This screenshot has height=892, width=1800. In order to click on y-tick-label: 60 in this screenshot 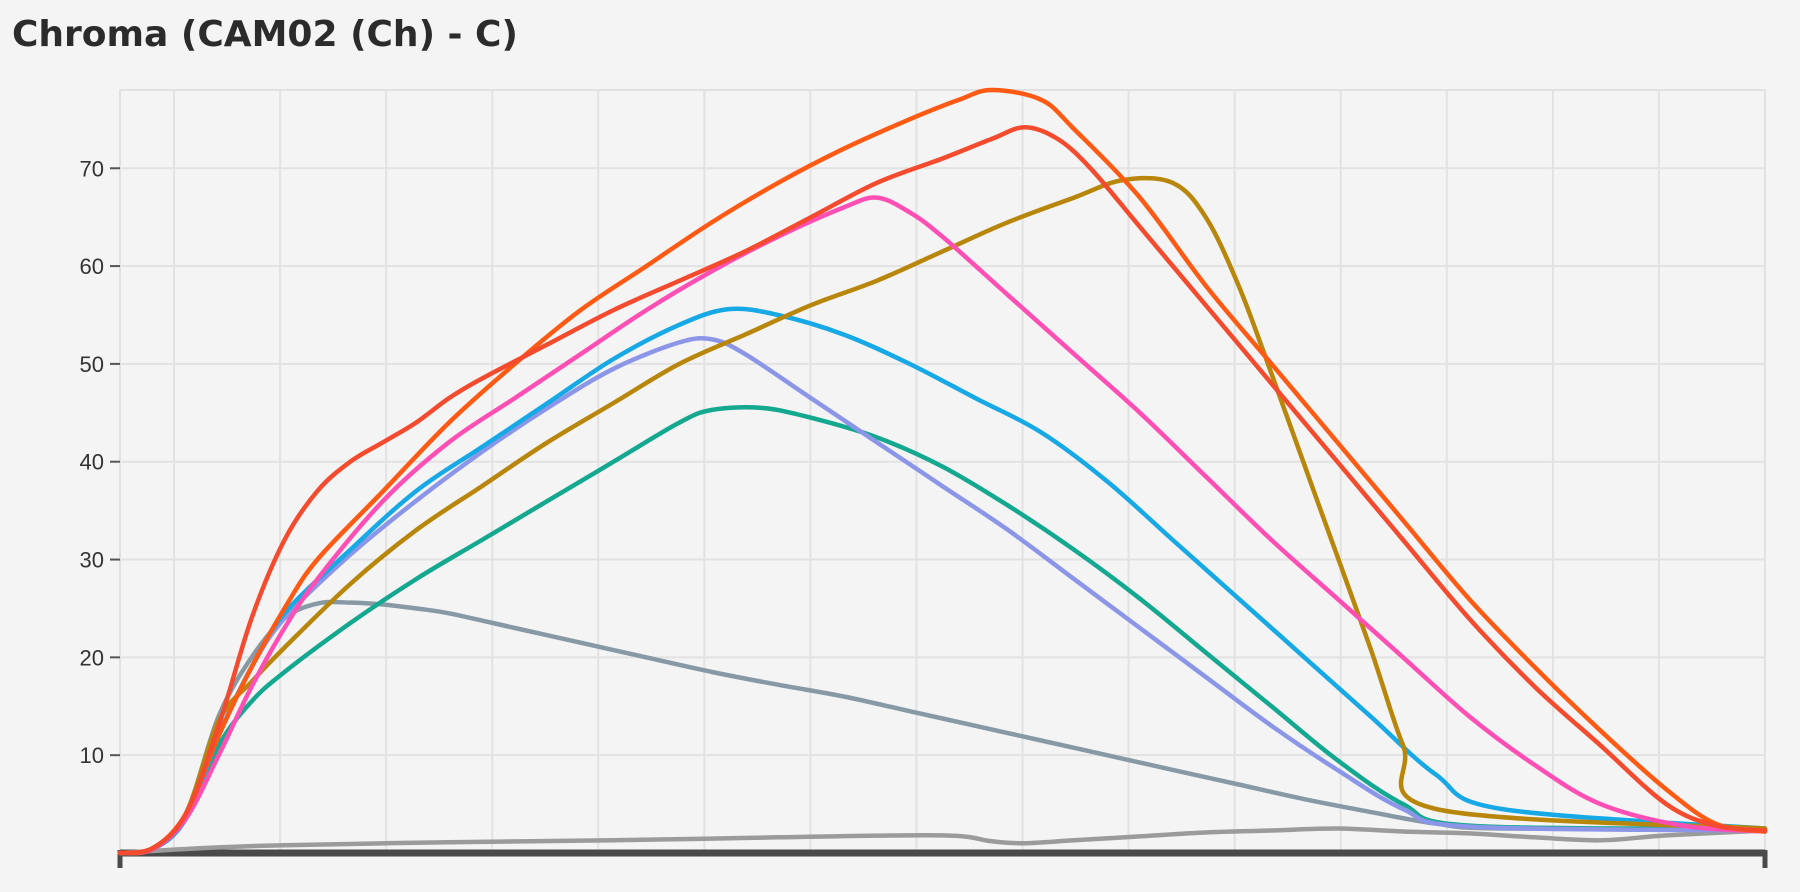, I will do `click(92, 266)`.